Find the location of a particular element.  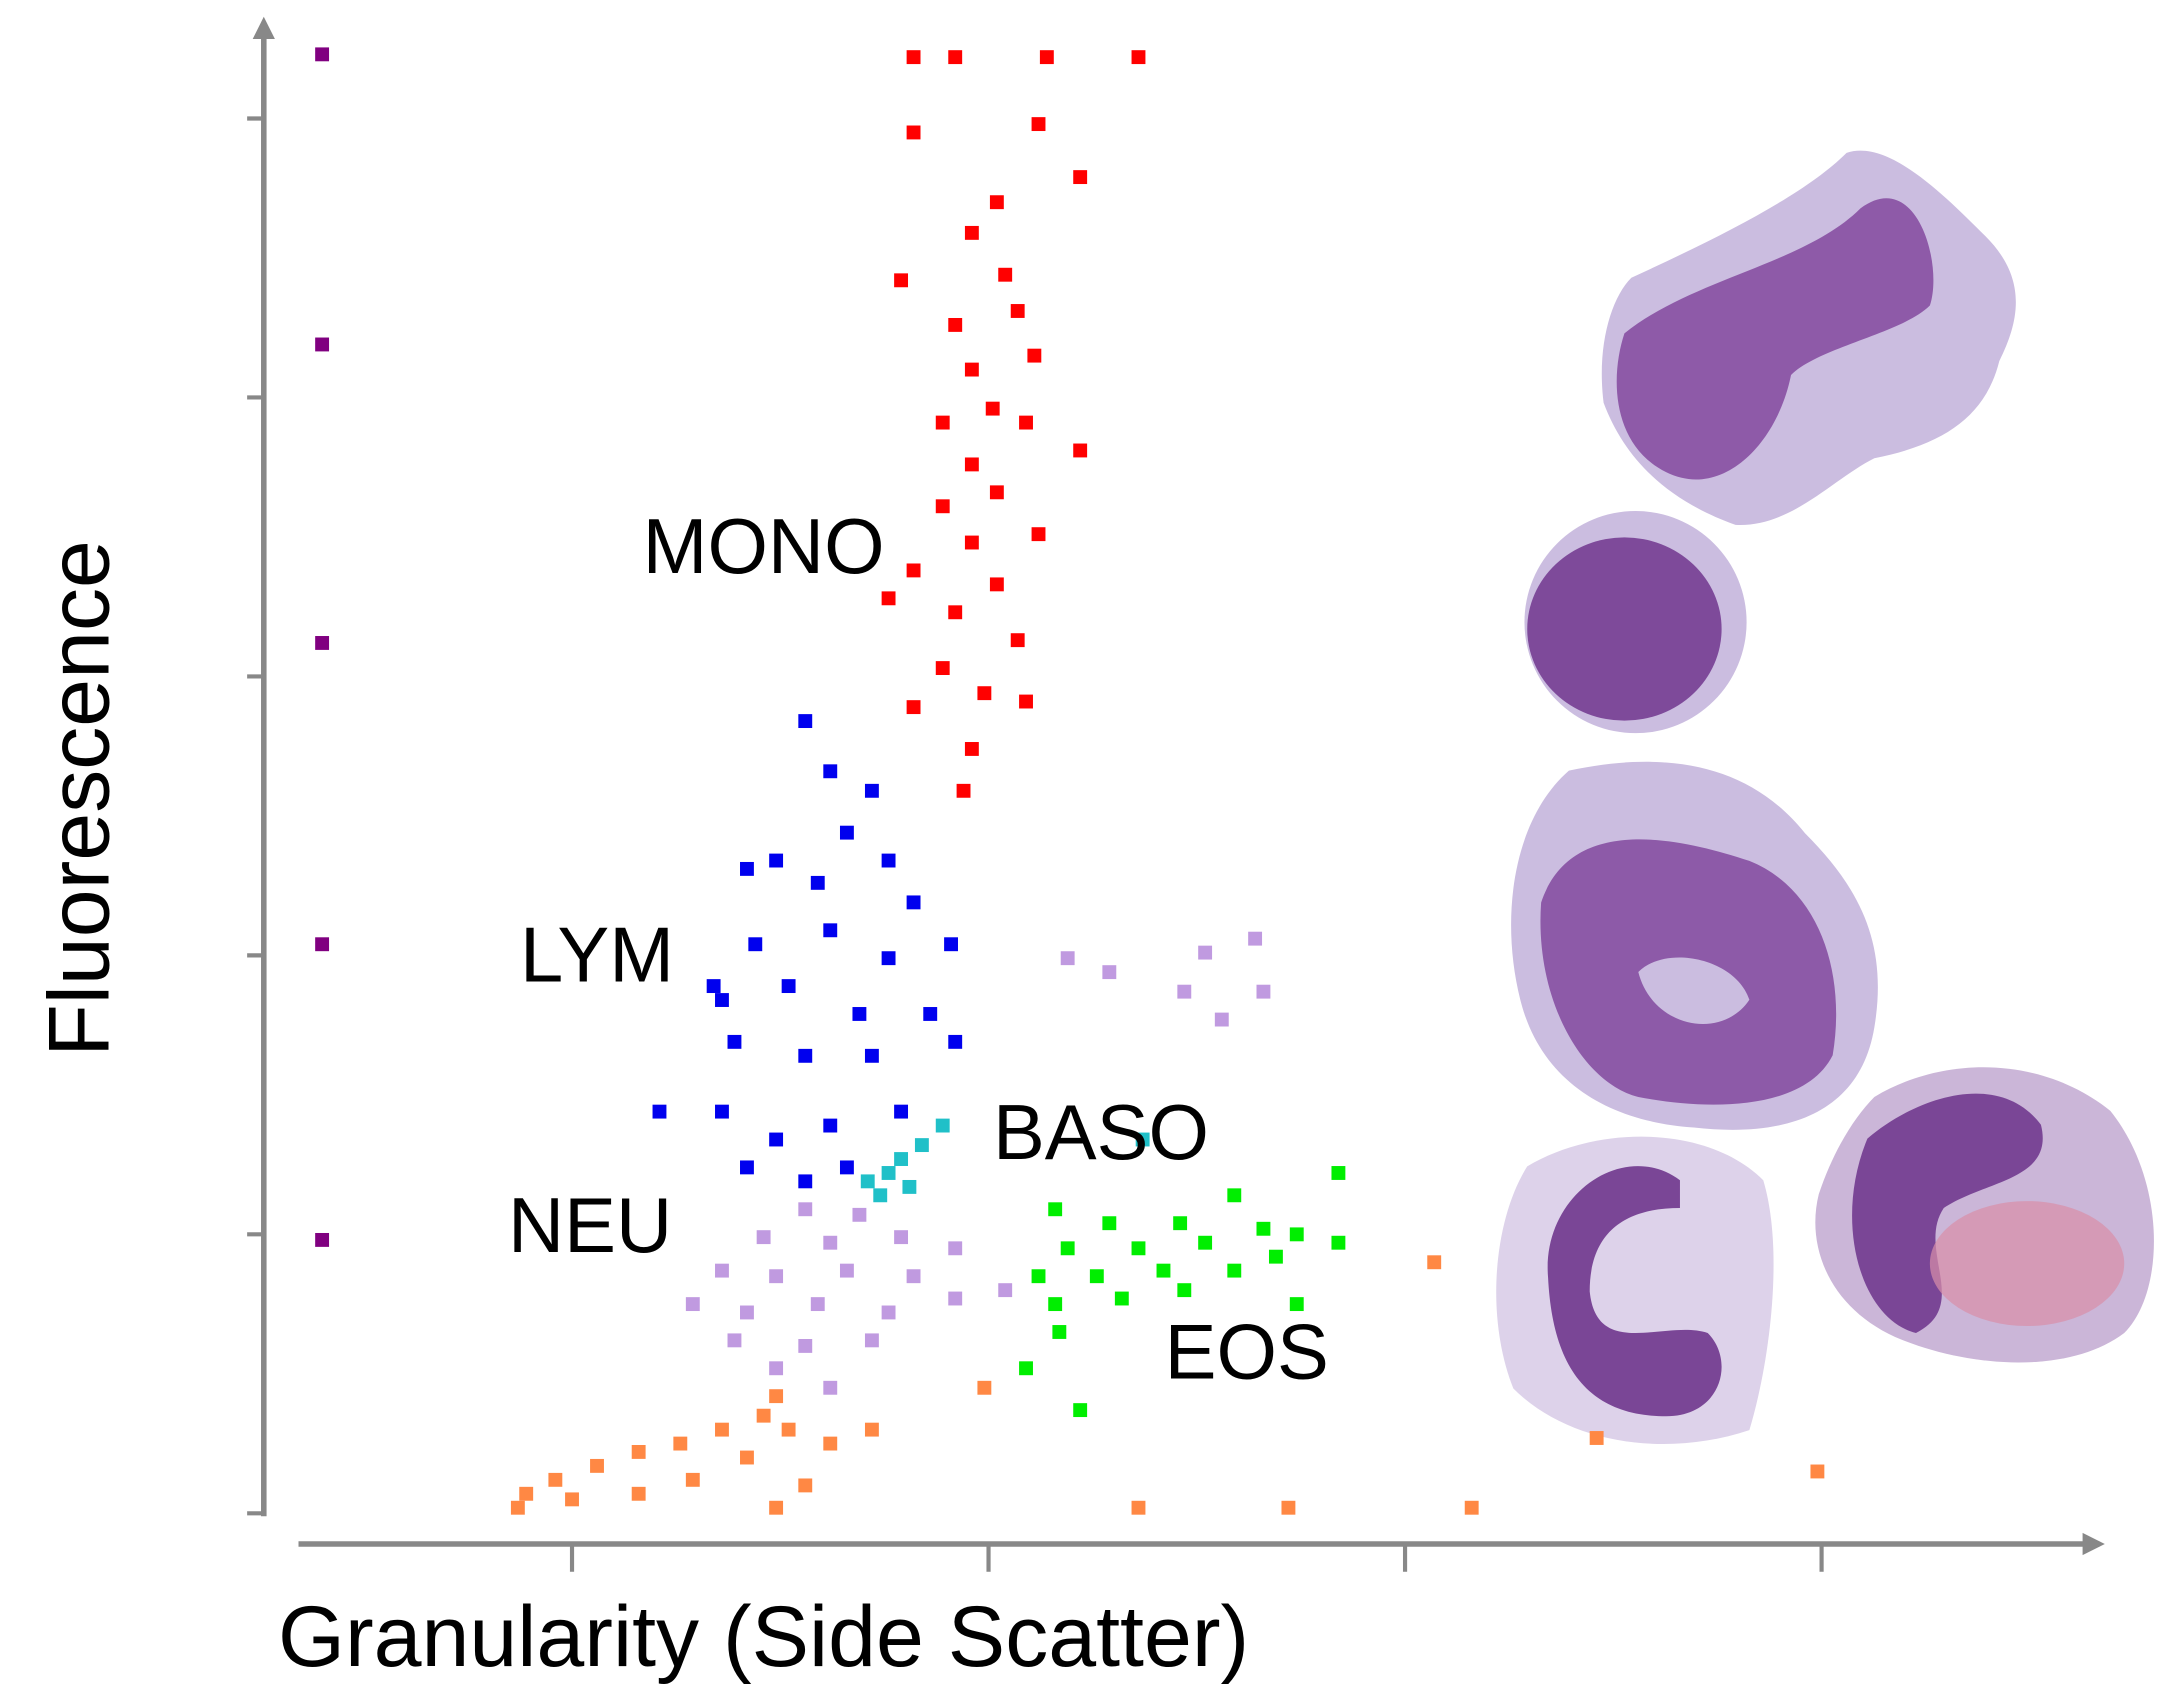

y-axis-label: Fluorescence is located at coordinates (79, 798).